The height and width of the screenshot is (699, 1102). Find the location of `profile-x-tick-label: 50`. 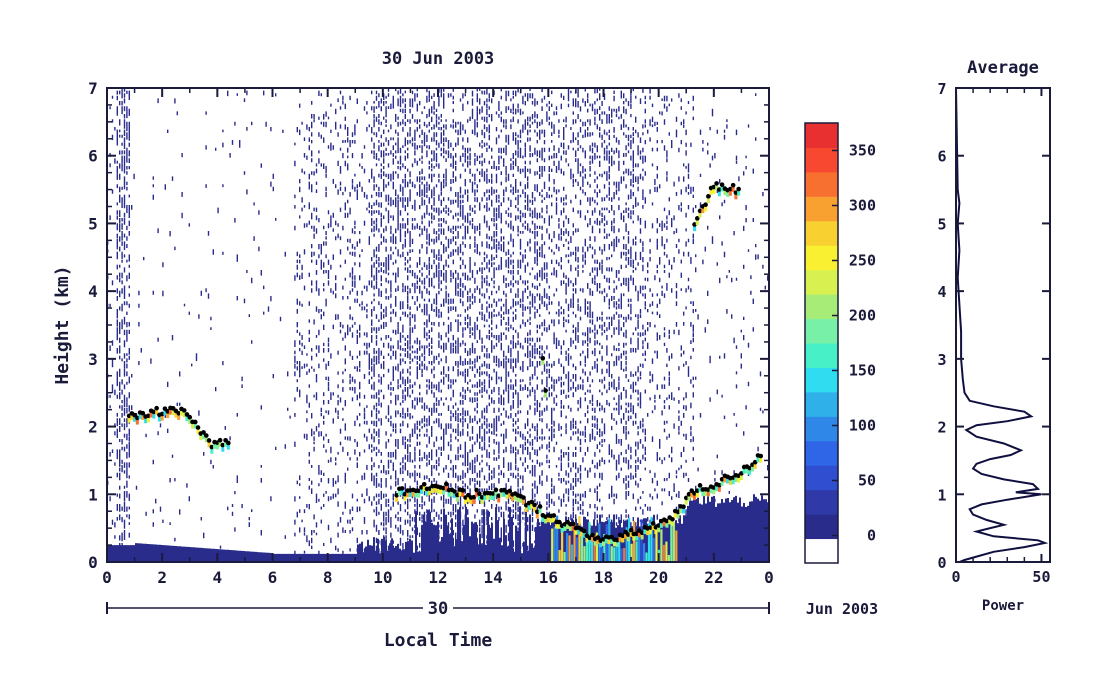

profile-x-tick-label: 50 is located at coordinates (1041, 577).